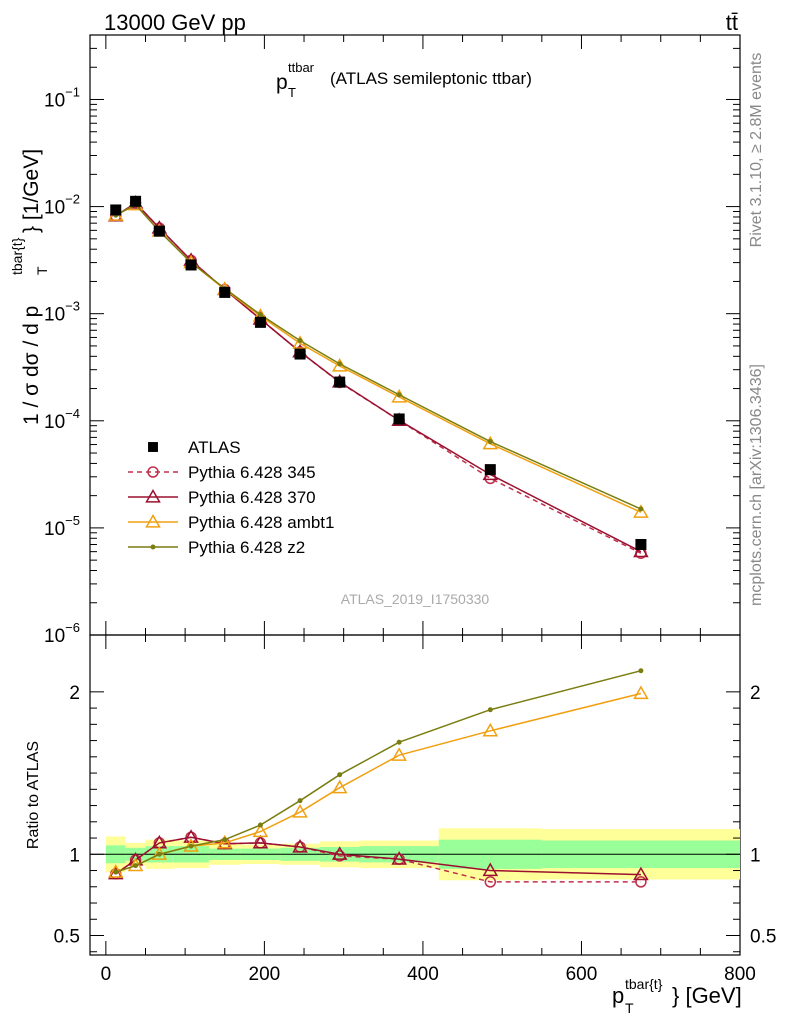 The image size is (786, 1024). Describe the element at coordinates (252, 497) in the screenshot. I see `legend-label: Pythia 6.428 370` at that location.